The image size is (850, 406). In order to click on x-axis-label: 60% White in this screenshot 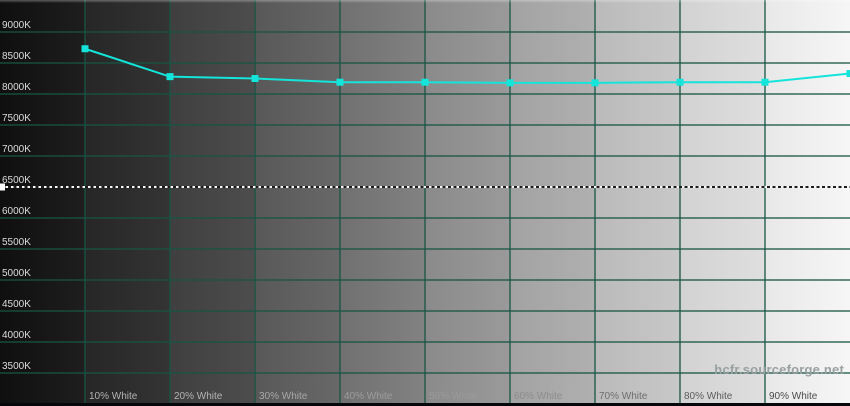, I will do `click(538, 396)`.